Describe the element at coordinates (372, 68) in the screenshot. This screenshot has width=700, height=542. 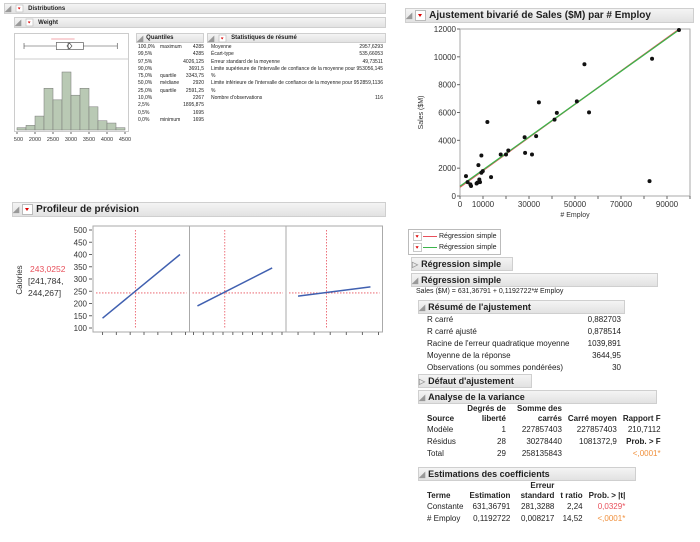
I see `summary-value: 3056,145` at that location.